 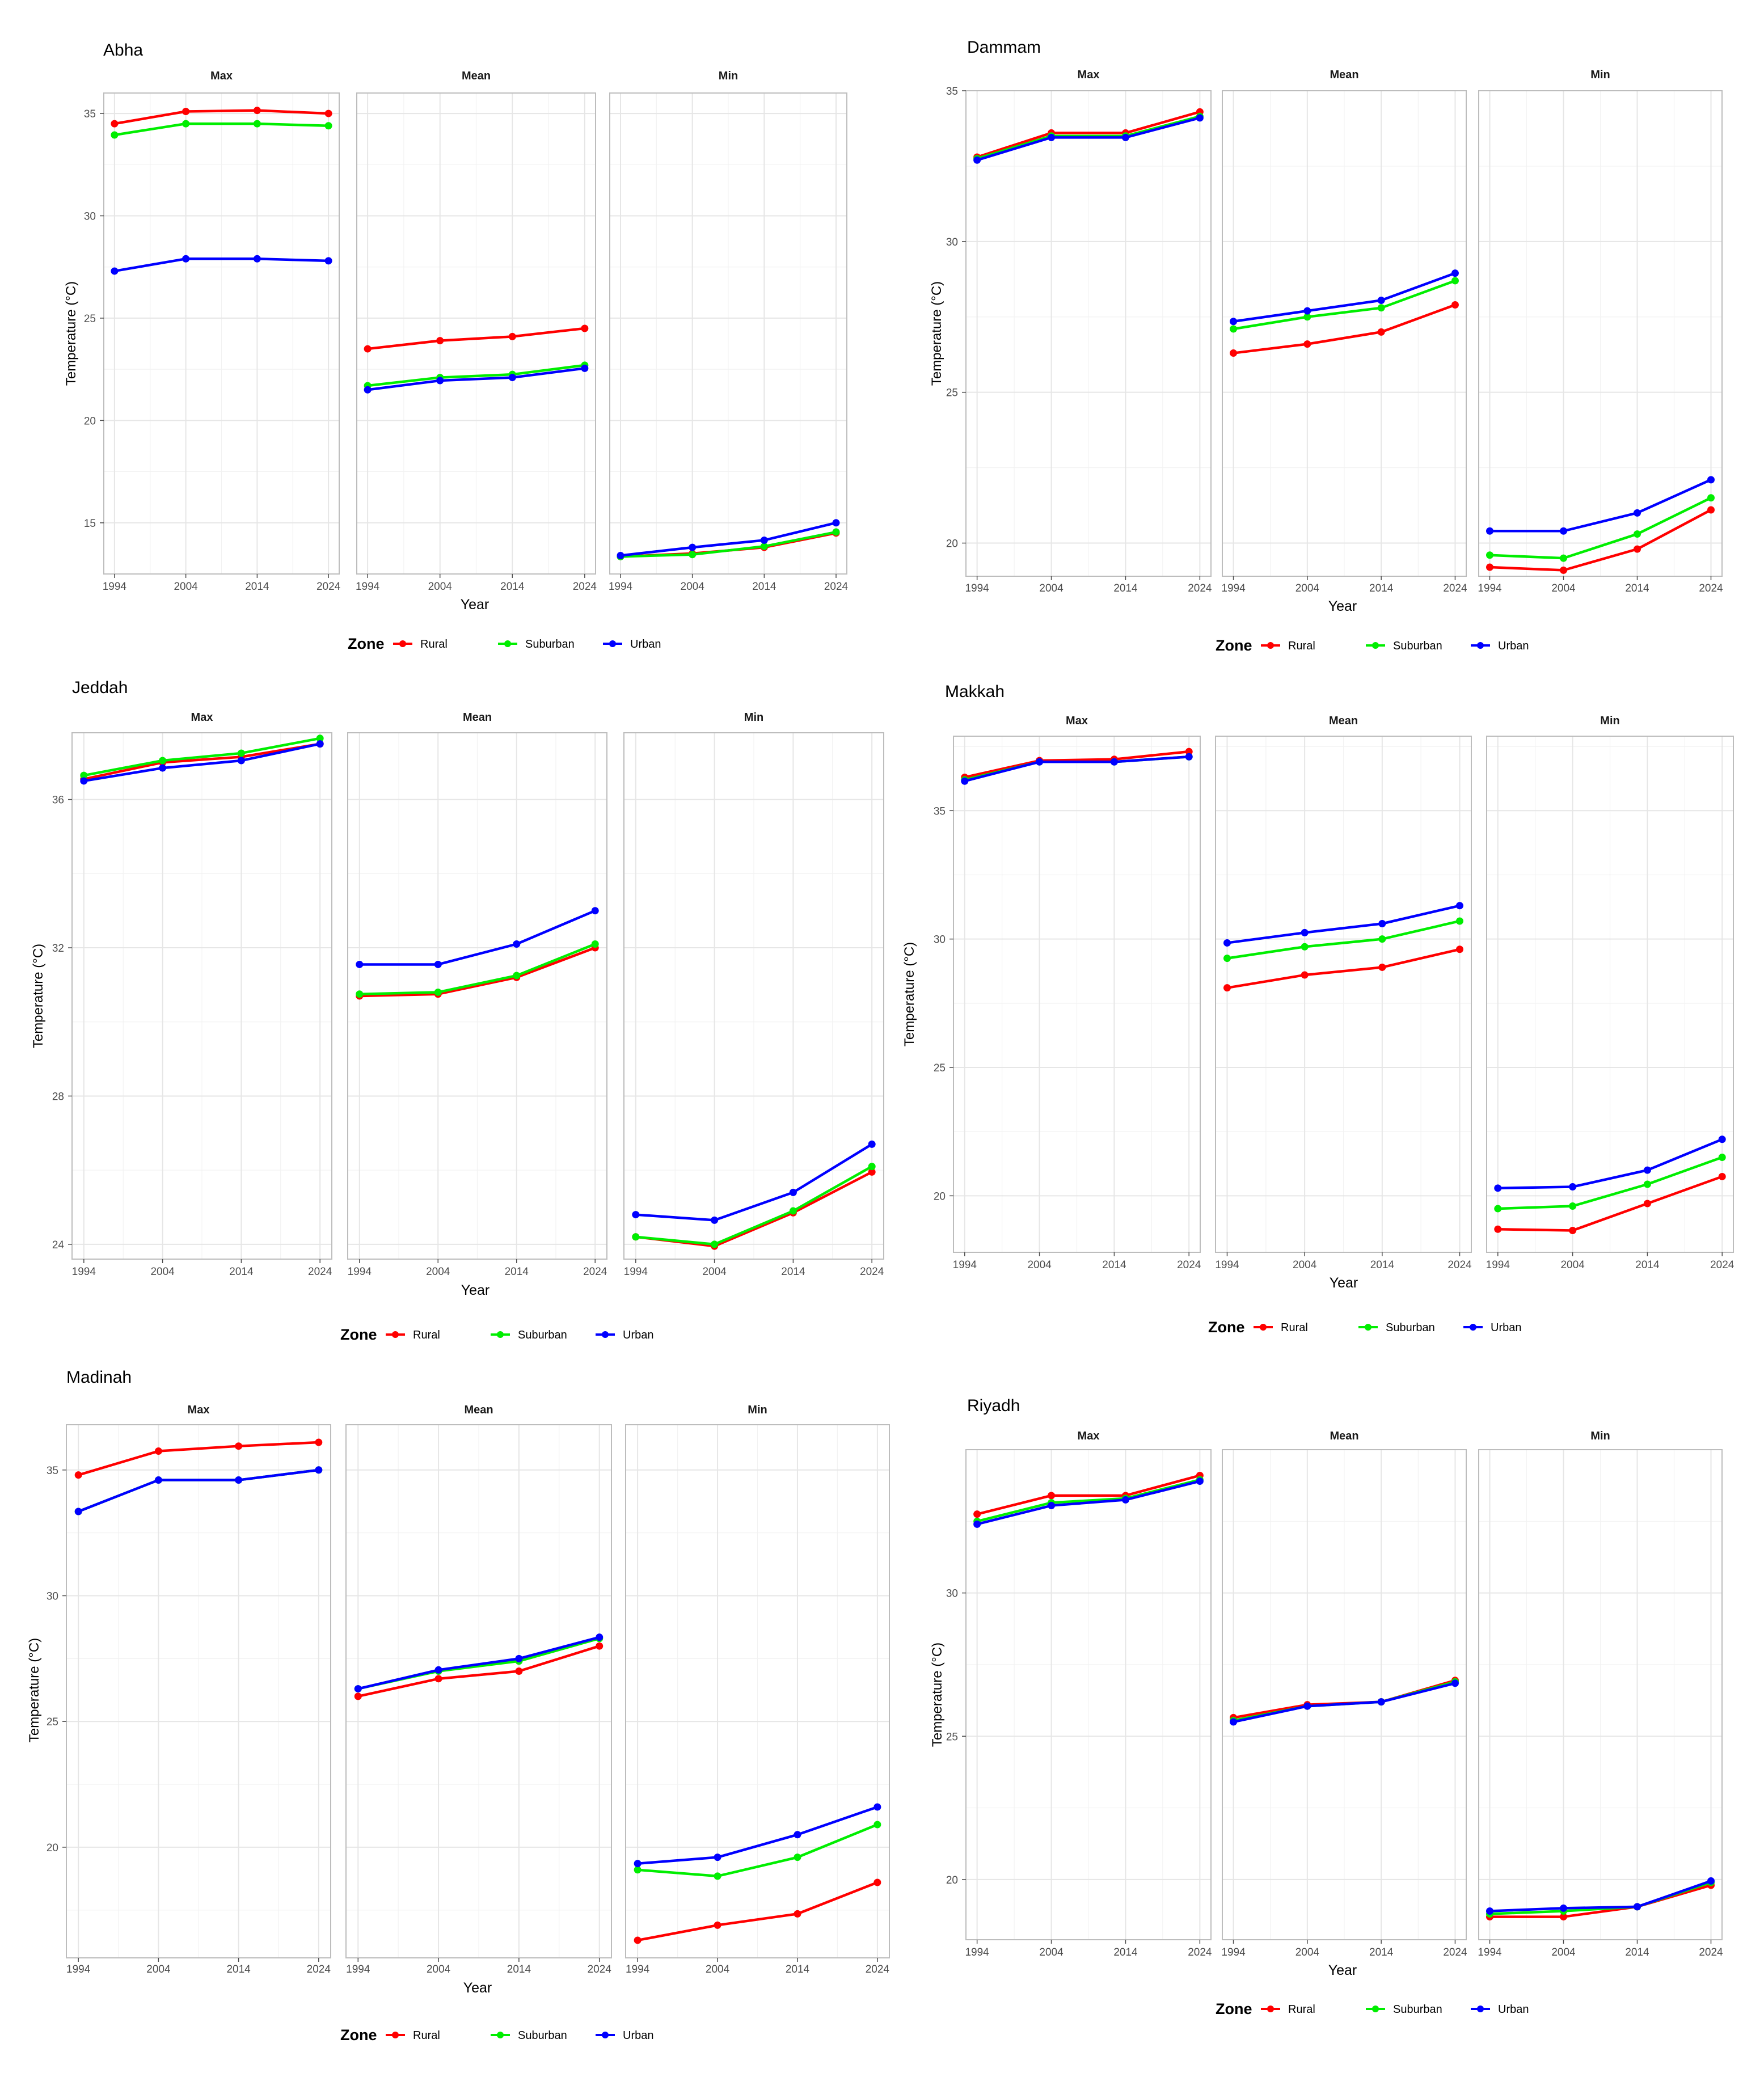 What do you see at coordinates (872, 1167) in the screenshot?
I see `data-point-jeddah-min-suburban-2024` at bounding box center [872, 1167].